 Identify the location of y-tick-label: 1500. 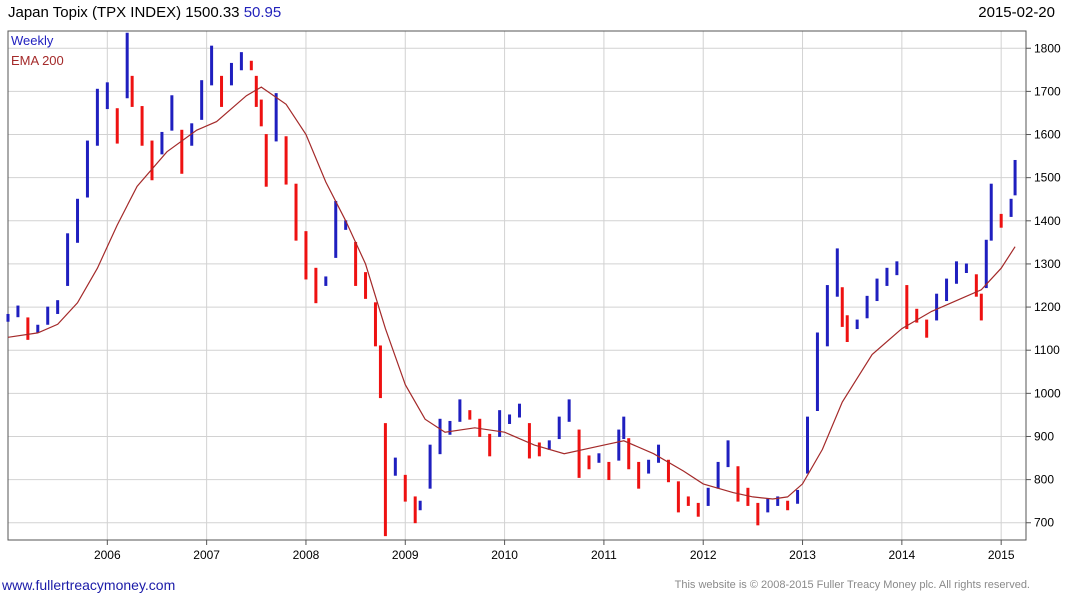
(1047, 178).